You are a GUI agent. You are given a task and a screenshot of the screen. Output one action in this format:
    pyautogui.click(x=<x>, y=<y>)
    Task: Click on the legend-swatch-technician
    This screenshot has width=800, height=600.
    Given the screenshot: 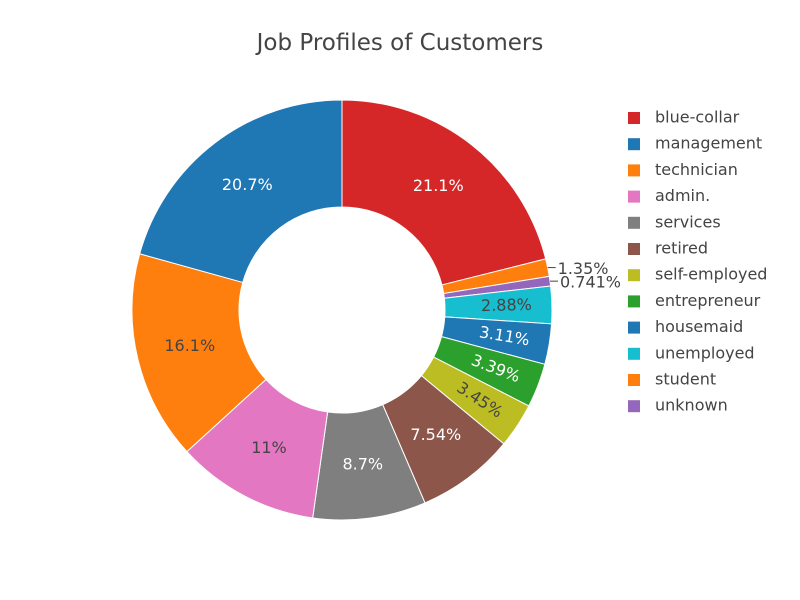 What is the action you would take?
    pyautogui.click(x=634, y=170)
    